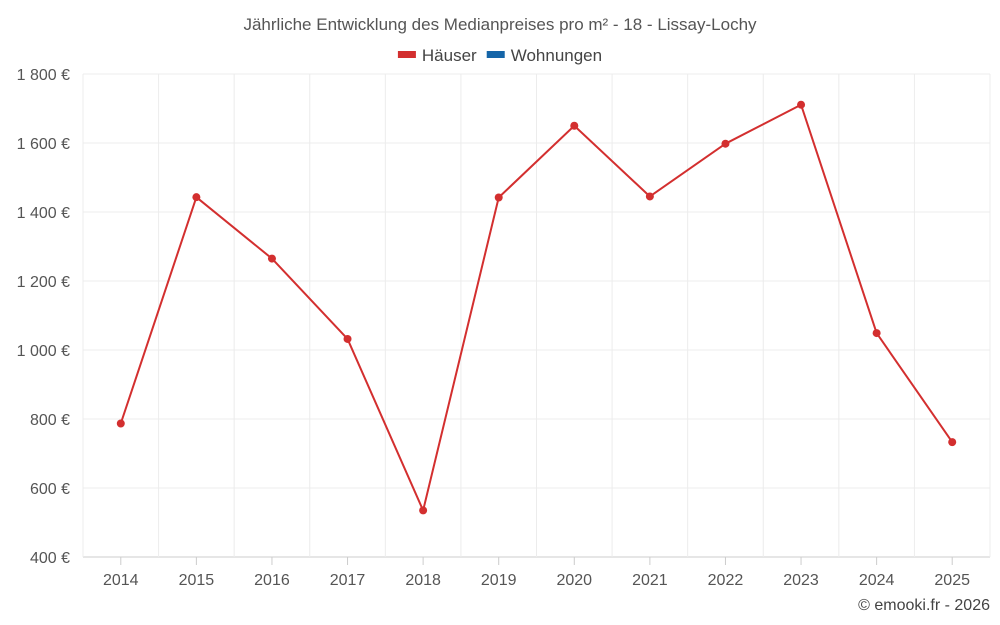  I want to click on x-tick-label: 2018, so click(423, 580).